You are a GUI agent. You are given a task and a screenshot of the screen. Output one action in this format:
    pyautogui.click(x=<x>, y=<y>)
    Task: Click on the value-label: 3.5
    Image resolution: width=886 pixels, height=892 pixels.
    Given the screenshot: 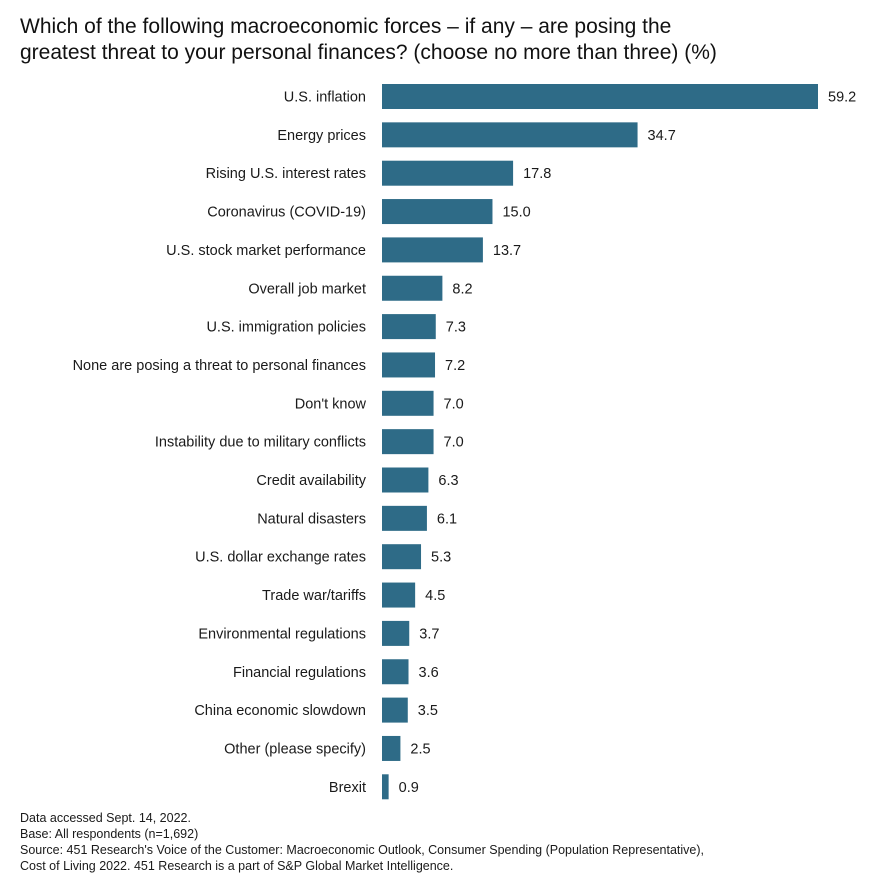 What is the action you would take?
    pyautogui.click(x=428, y=711)
    